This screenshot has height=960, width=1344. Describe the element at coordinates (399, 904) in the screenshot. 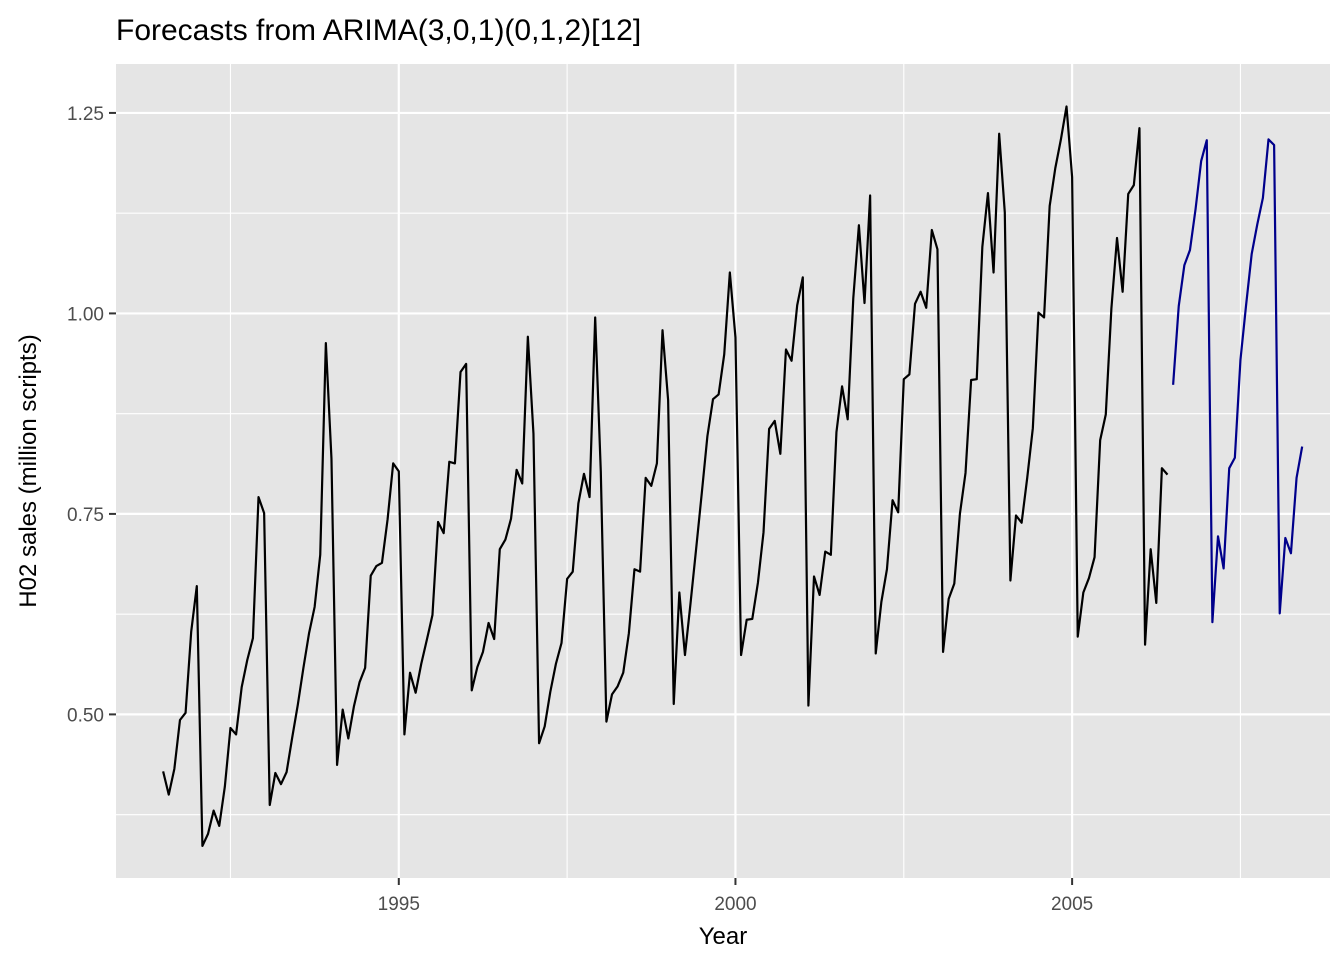

I see `x-tick-label: 1995` at that location.